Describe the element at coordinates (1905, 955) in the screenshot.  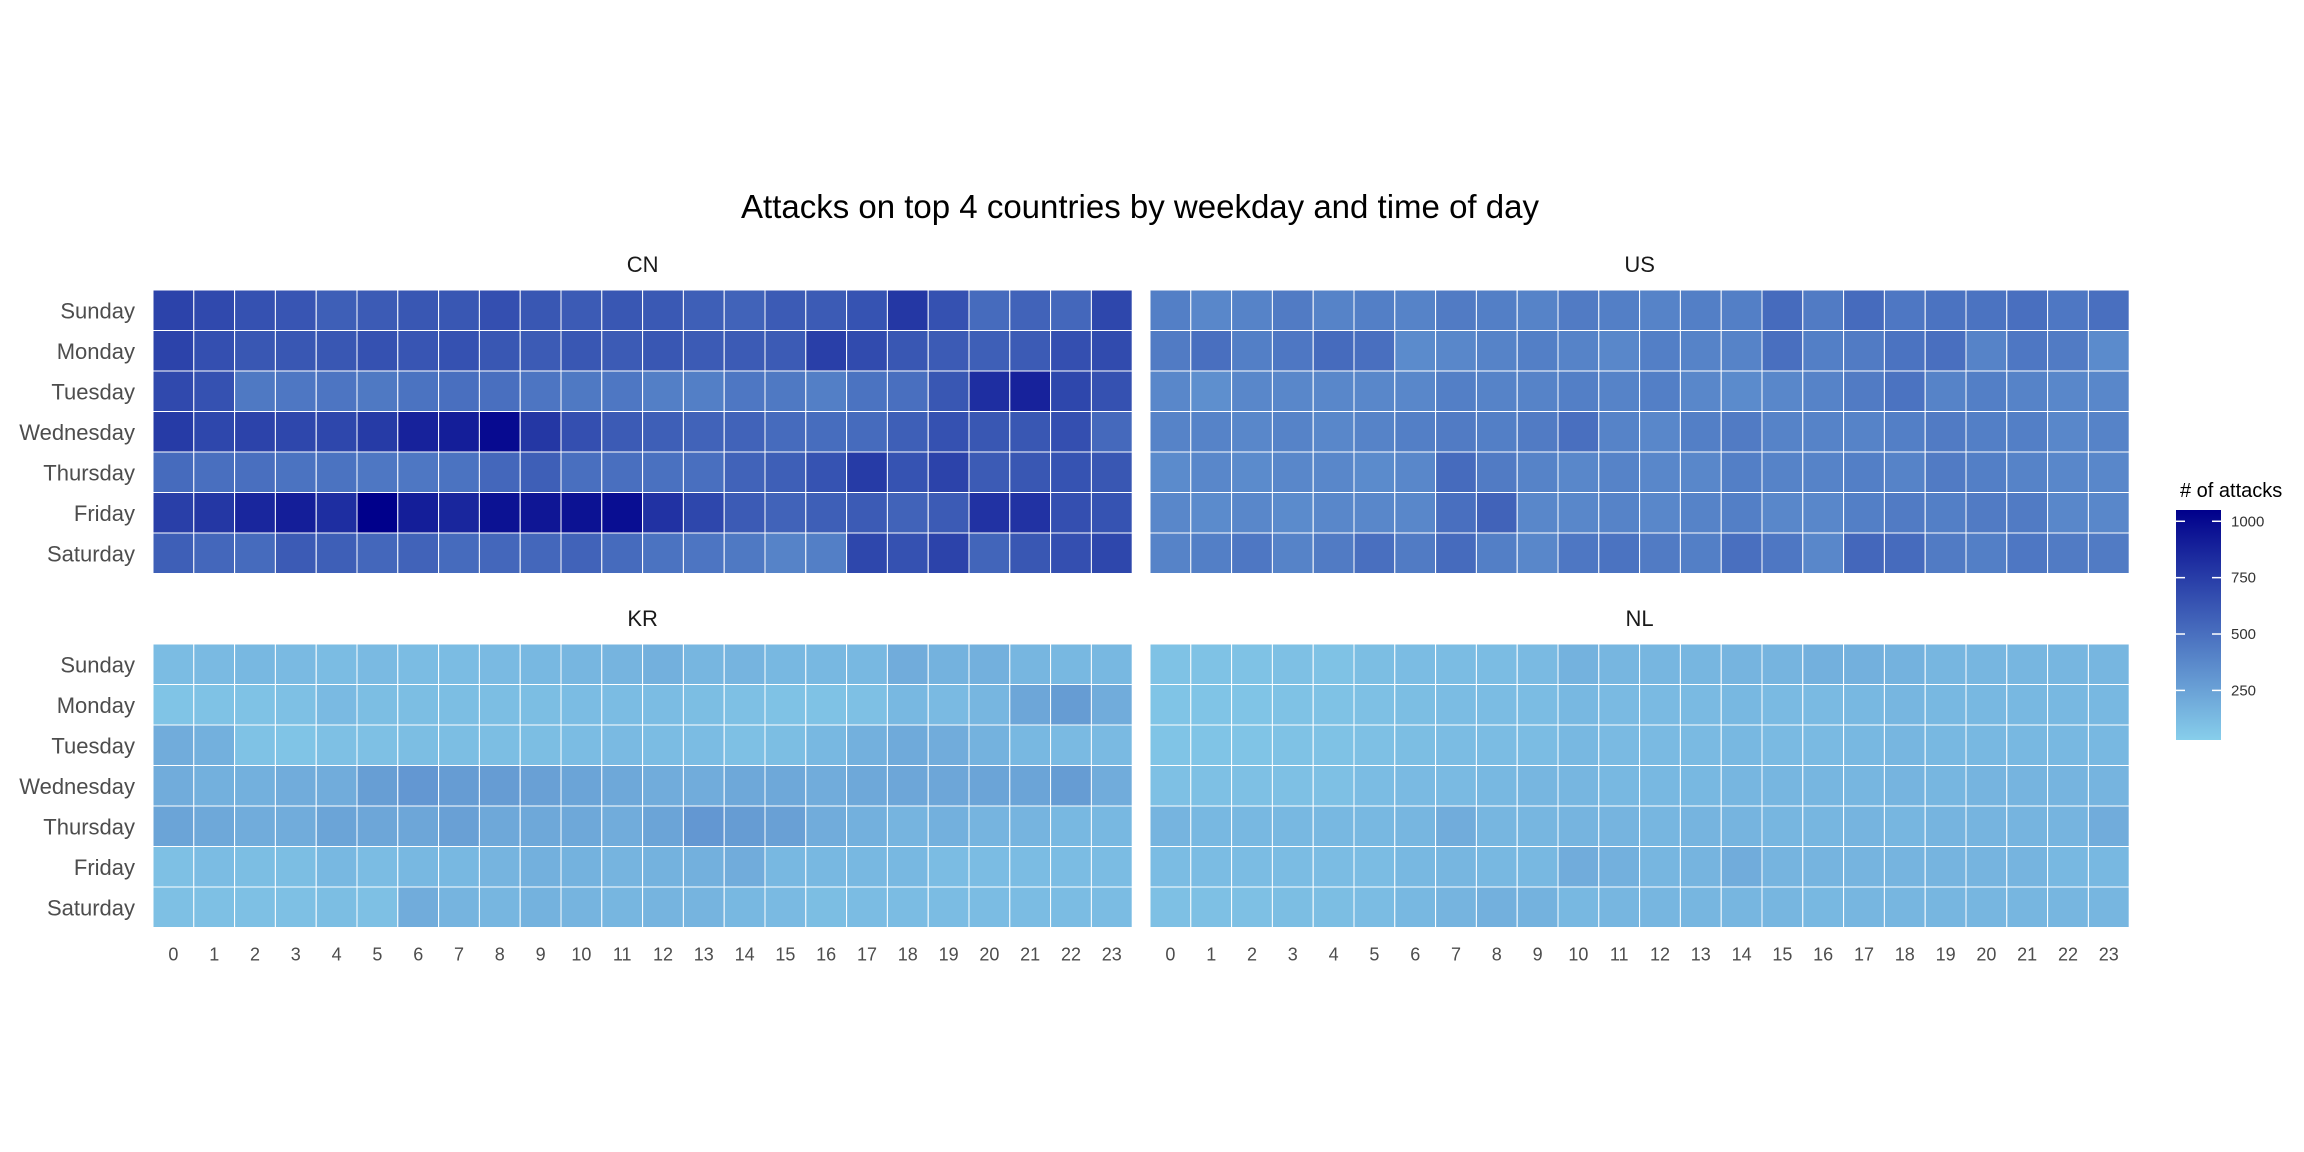
I see `x-tick-label: 18` at that location.